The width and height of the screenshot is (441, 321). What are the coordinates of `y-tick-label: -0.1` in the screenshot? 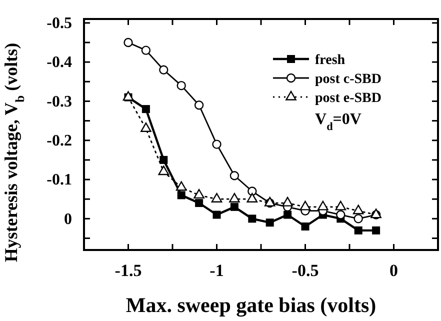 It's located at (59, 180).